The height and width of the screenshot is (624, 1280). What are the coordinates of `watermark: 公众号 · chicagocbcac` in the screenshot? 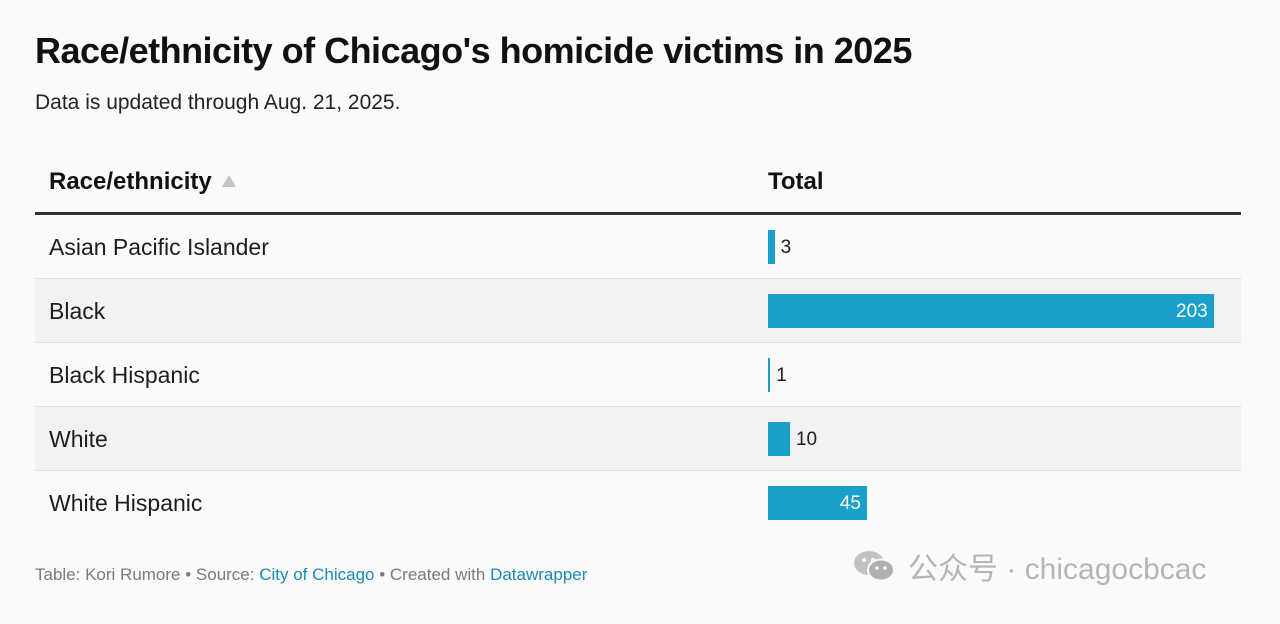 It's located at (1029, 567).